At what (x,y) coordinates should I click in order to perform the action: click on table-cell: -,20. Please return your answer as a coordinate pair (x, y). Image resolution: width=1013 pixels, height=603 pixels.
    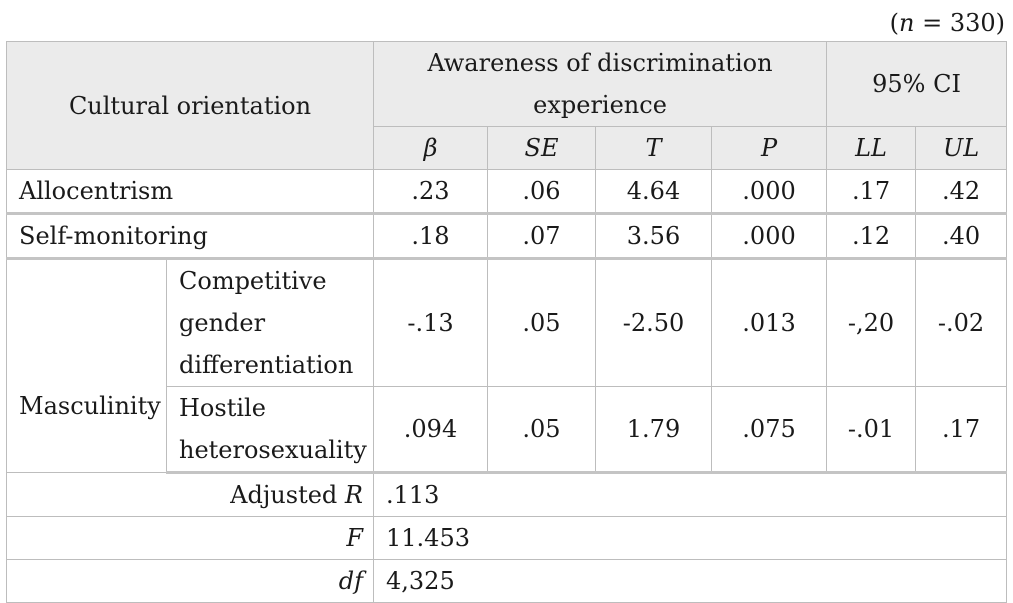
    Looking at the image, I should click on (871, 322).